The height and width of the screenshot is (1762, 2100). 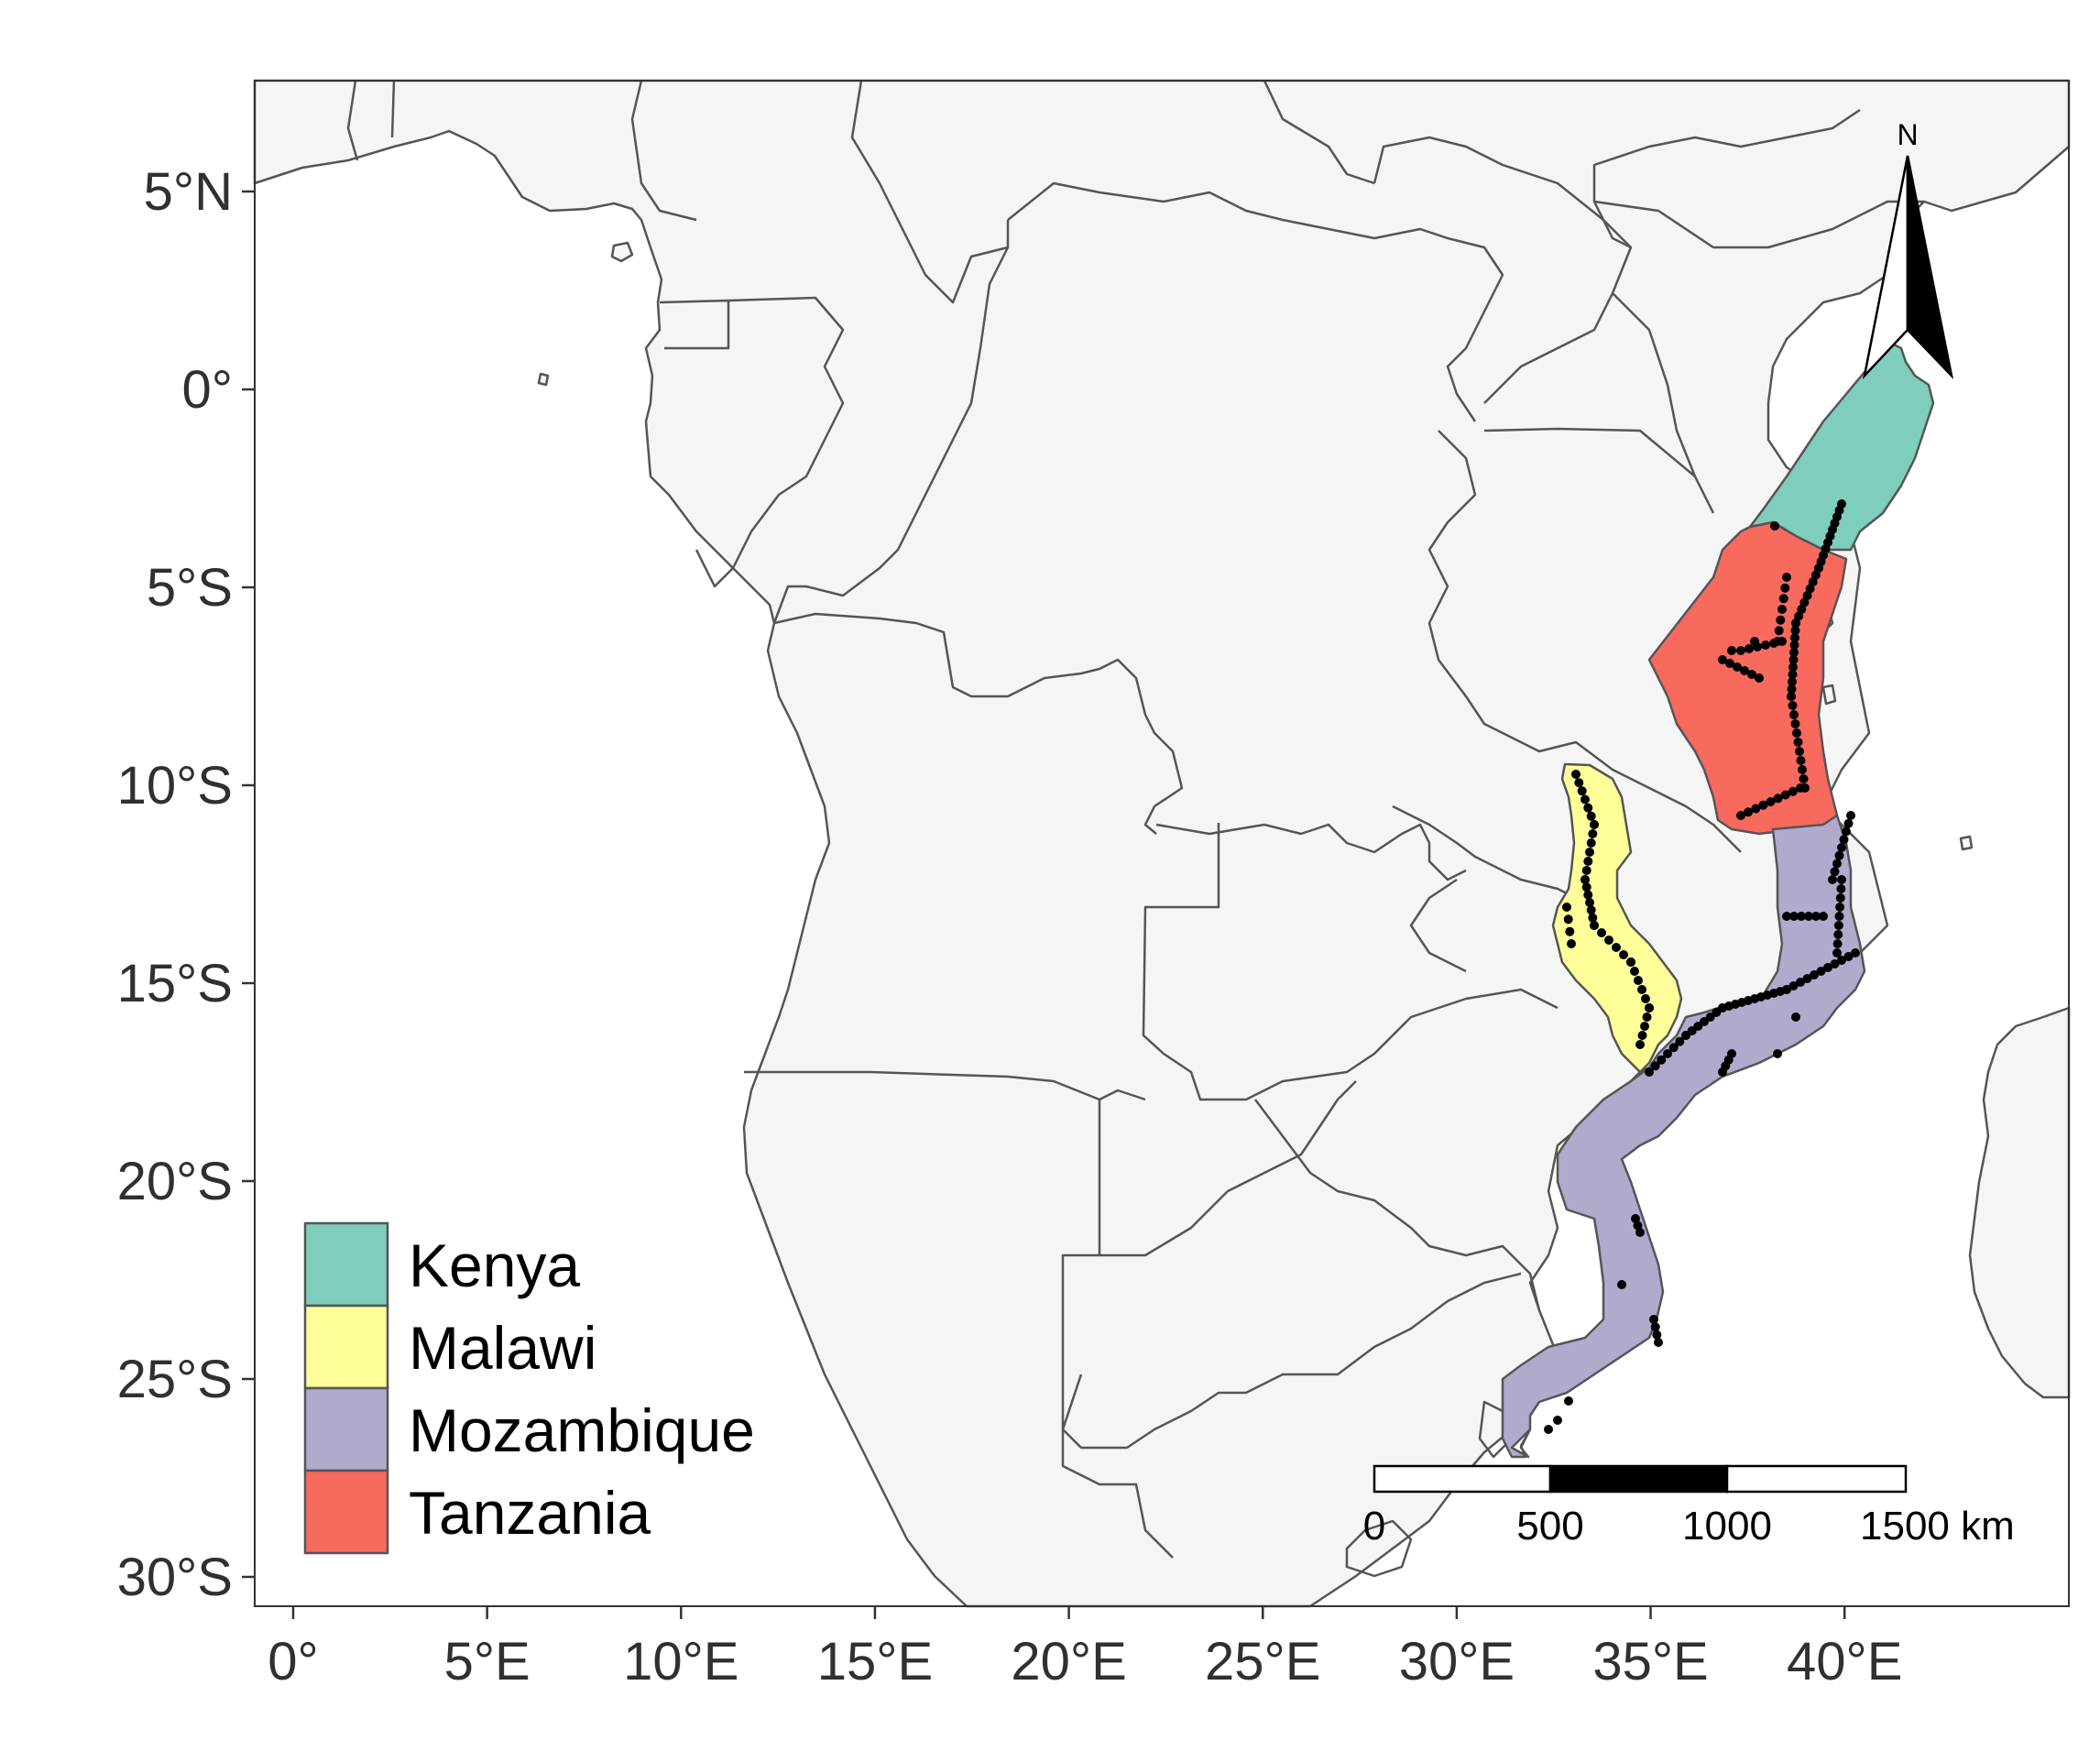 I want to click on x-axis-tick-label: 5°E, so click(x=487, y=1661).